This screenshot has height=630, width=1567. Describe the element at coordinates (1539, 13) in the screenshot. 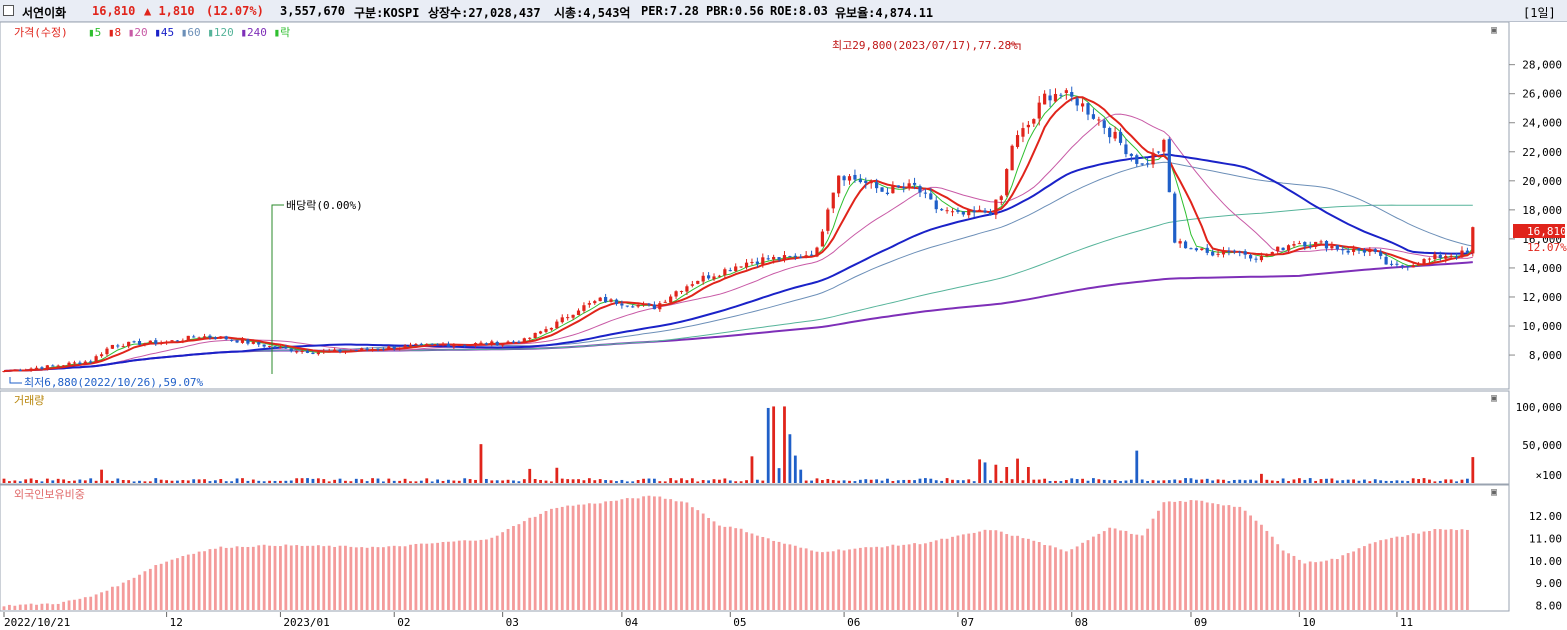

I see `period-selector: [1일]` at that location.